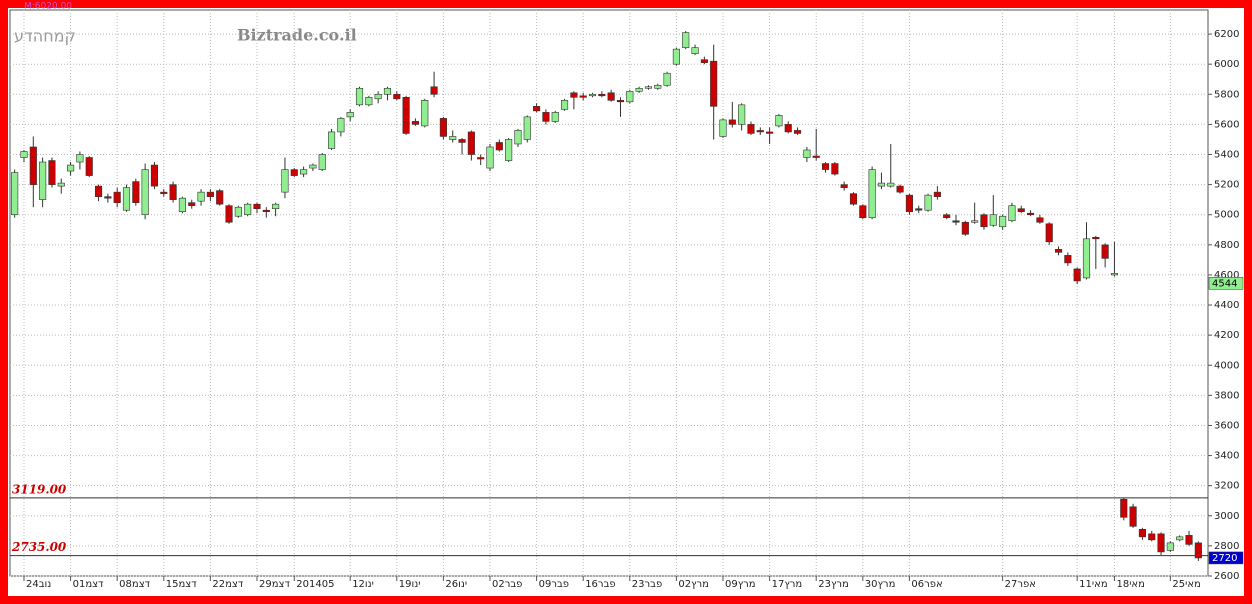 The width and height of the screenshot is (1252, 604). I want to click on y-tick-label: 5400, so click(1226, 155).